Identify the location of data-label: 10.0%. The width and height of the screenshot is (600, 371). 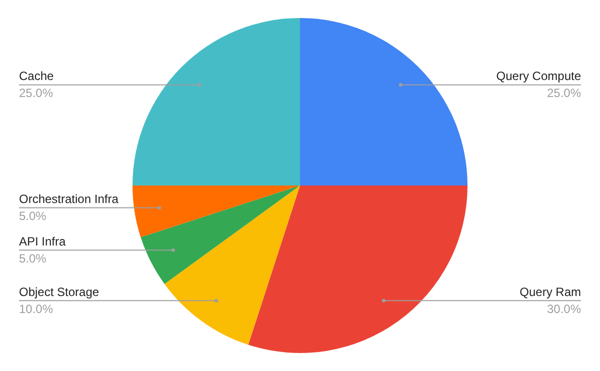
(36, 309).